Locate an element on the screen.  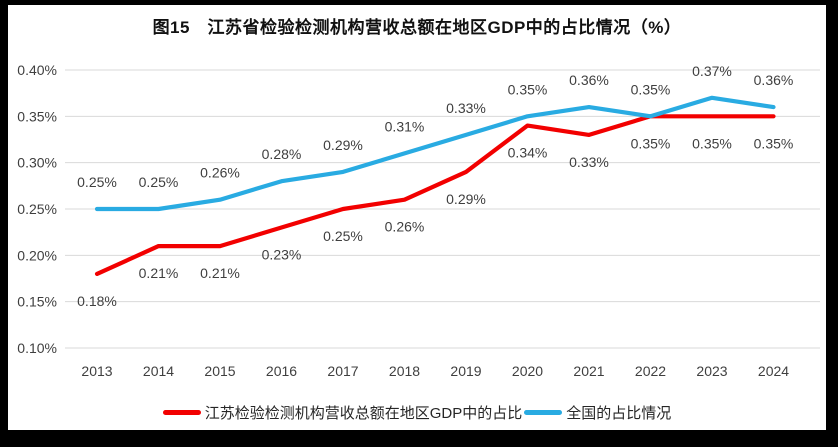
y-axis-tick-label: 0.40% is located at coordinates (37, 70).